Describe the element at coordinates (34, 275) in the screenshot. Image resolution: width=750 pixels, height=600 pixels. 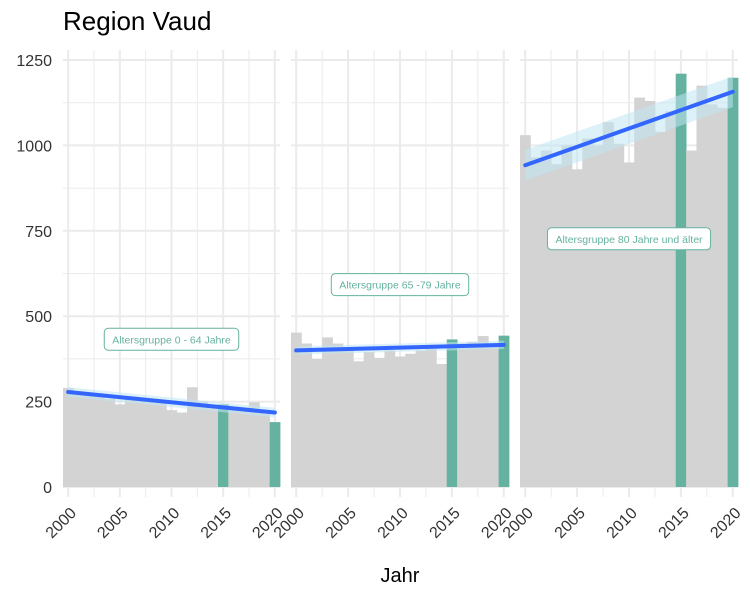
I see `y-axis: 0 250 500 750 1000 1250` at that location.